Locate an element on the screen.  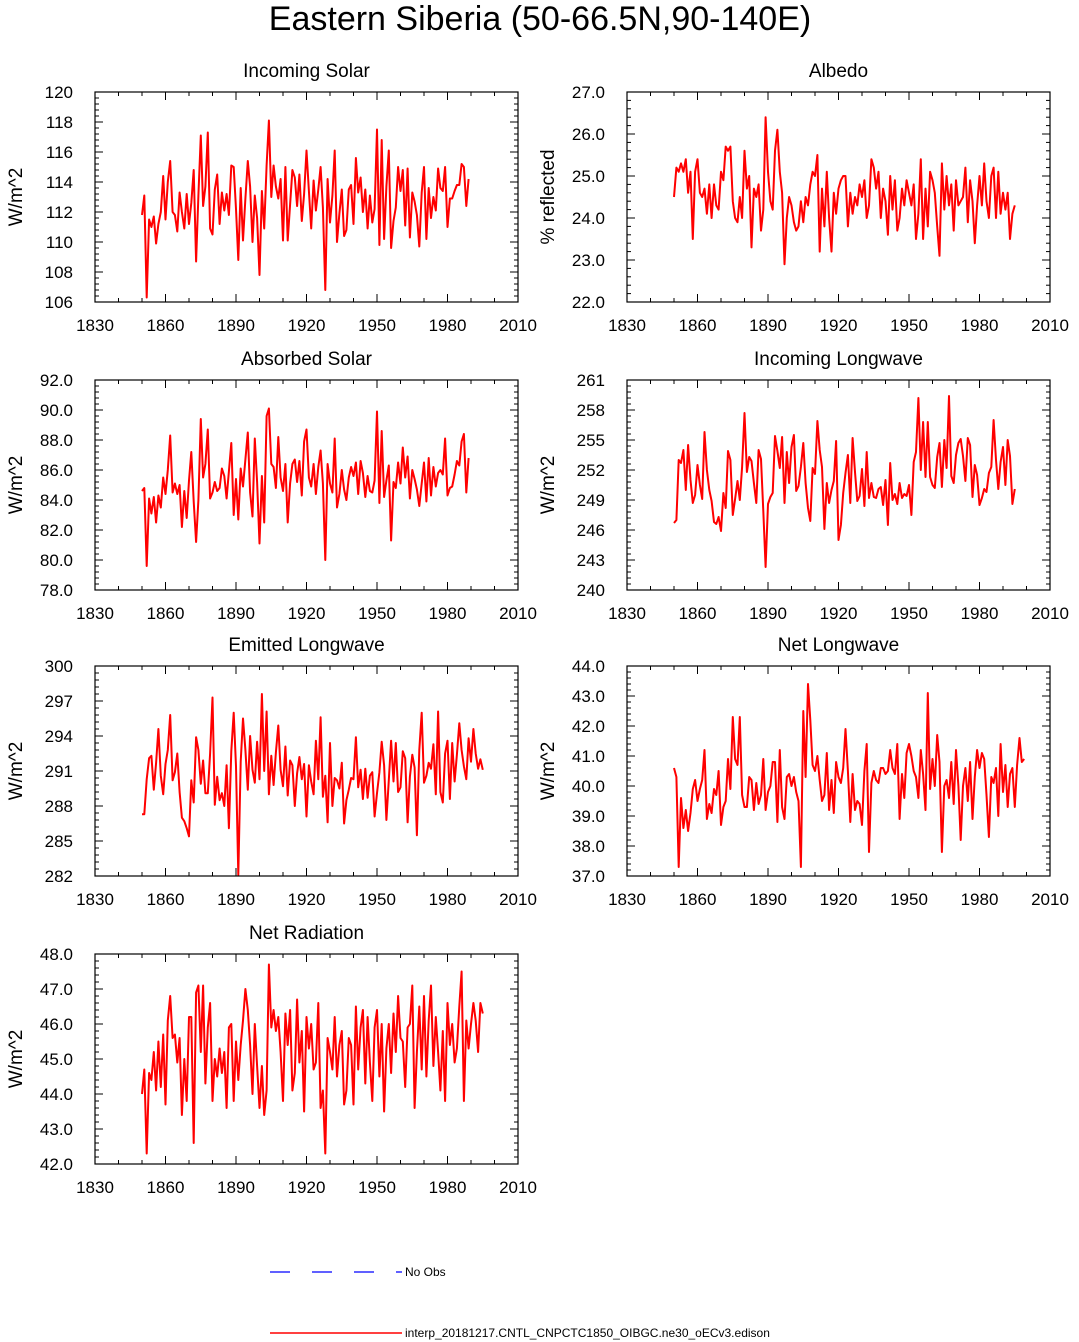
y-tick-label: 88.0 is located at coordinates (56, 440).